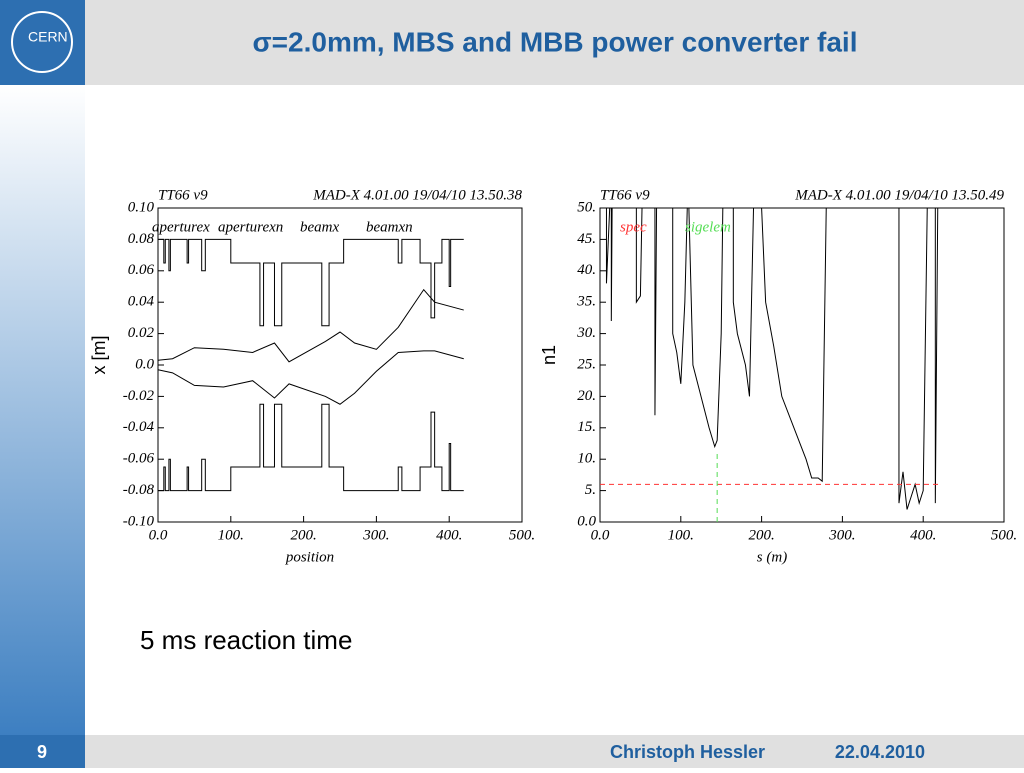  I want to click on footer-band, so click(512, 751).